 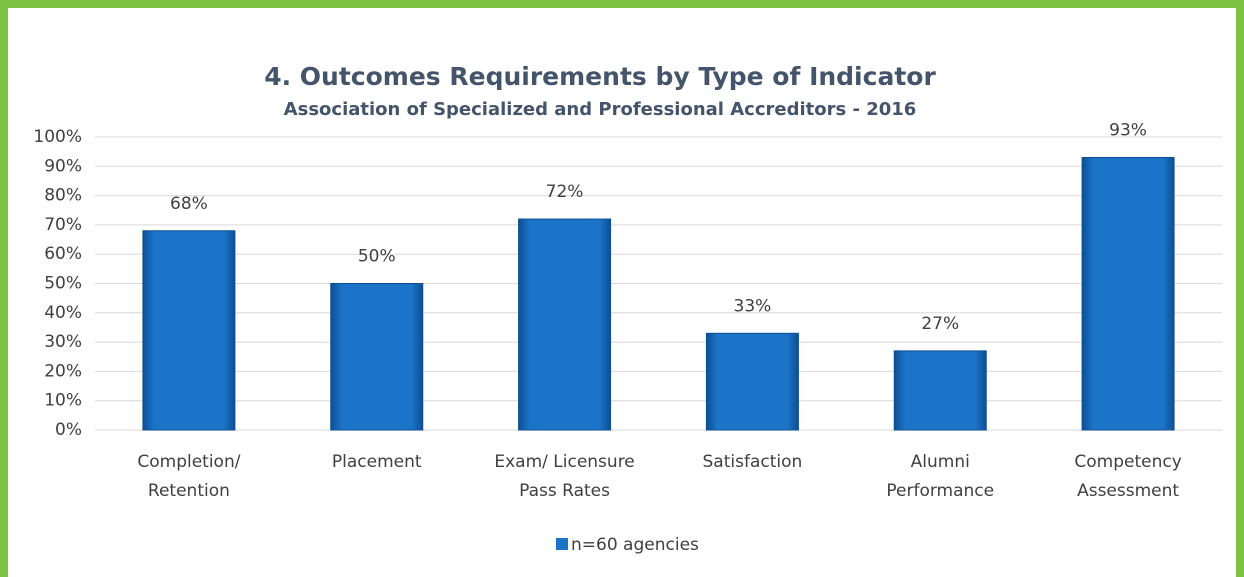 What do you see at coordinates (57, 137) in the screenshot?
I see `y-tick-label: 100%` at bounding box center [57, 137].